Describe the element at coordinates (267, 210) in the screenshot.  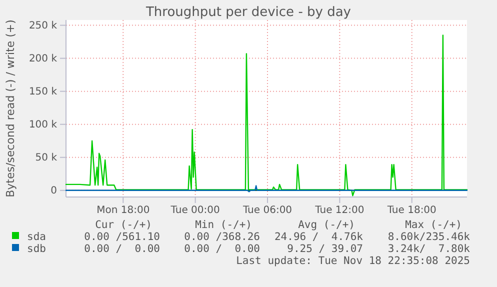
I see `x-tick-label: Tue 06:00` at that location.